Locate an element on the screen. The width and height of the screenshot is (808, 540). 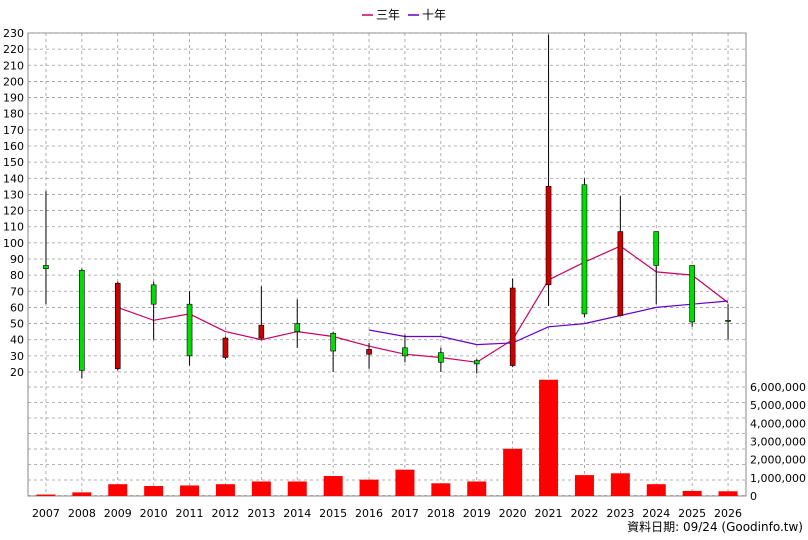
price-tick-label: 210 is located at coordinates (13, 65).